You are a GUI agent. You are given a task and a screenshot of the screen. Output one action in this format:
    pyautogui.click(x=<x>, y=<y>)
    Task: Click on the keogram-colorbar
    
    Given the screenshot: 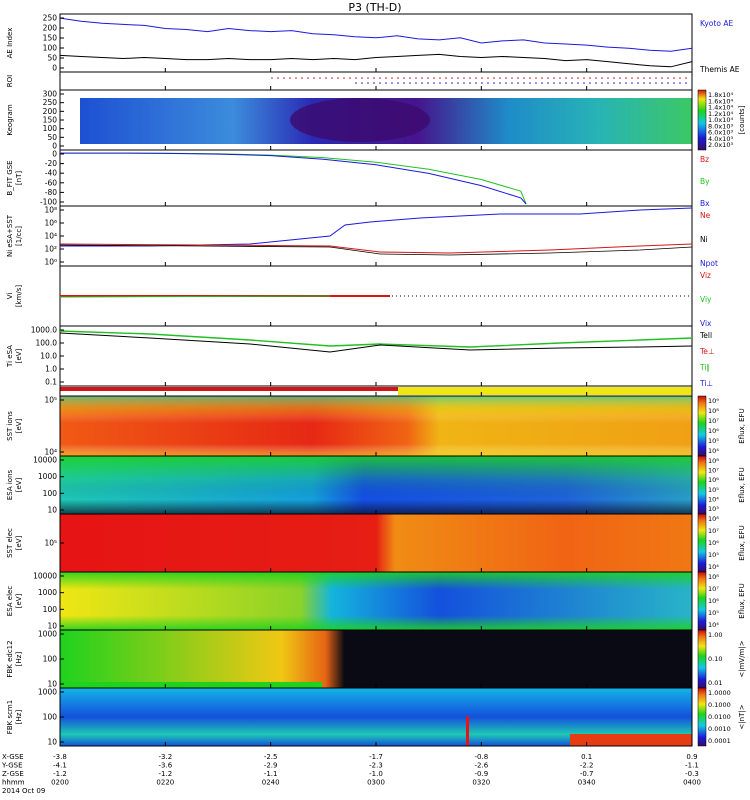 What is the action you would take?
    pyautogui.click(x=702, y=120)
    